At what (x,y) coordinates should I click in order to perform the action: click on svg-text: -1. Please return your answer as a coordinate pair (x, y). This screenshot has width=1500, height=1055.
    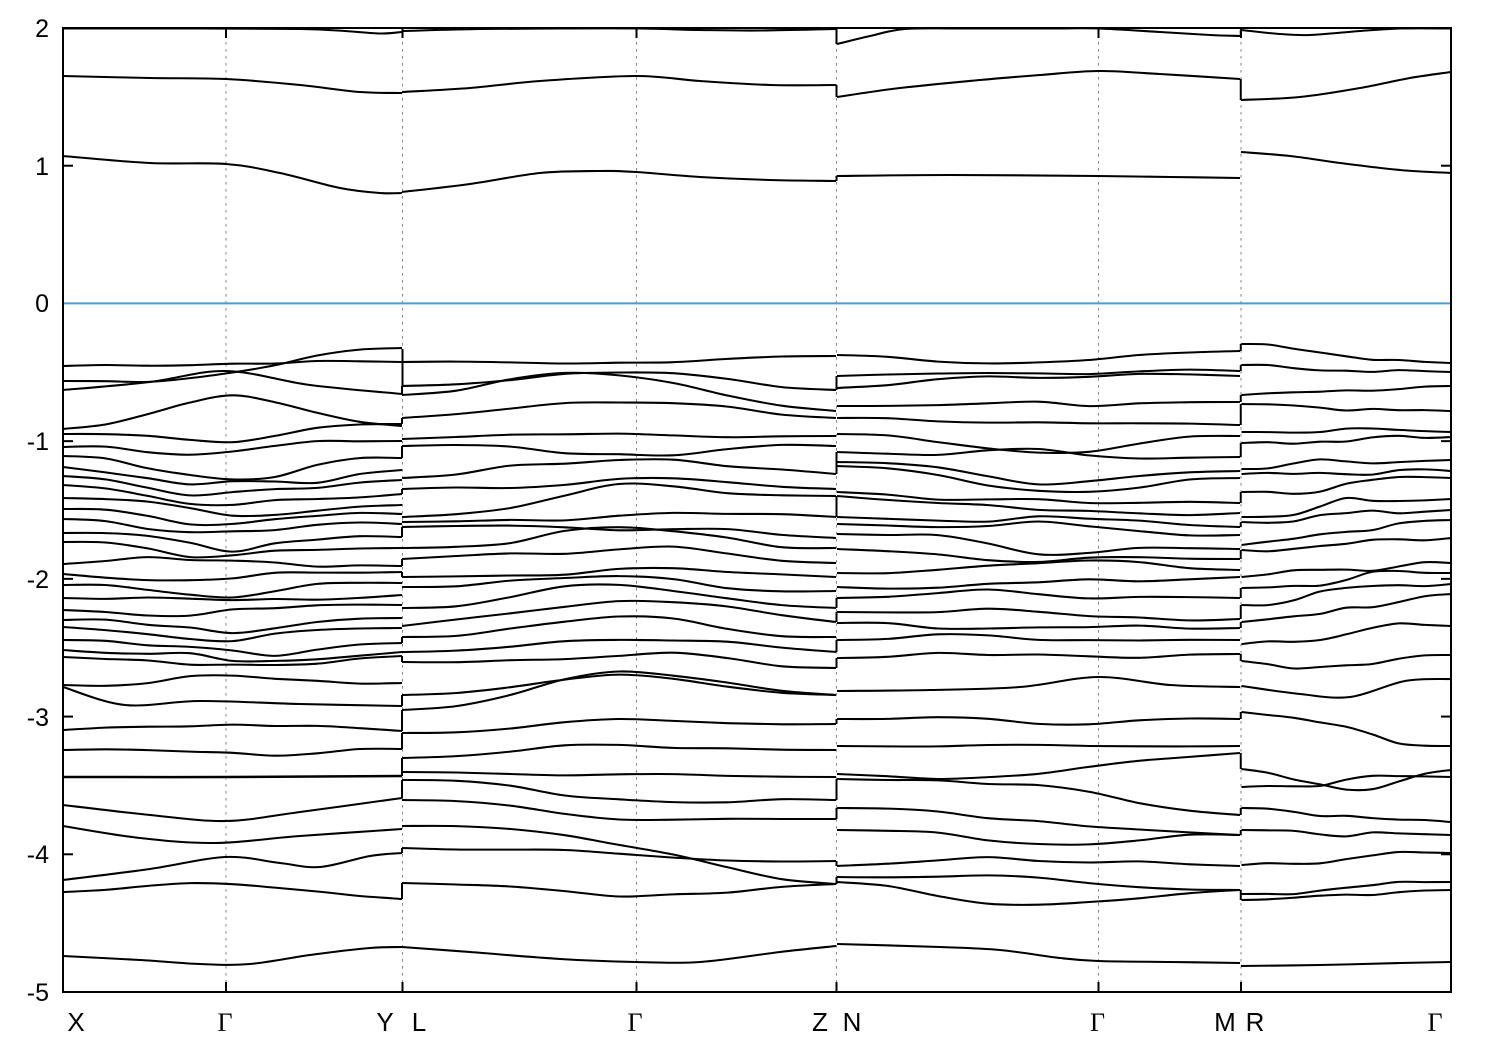
    Looking at the image, I should click on (38, 442).